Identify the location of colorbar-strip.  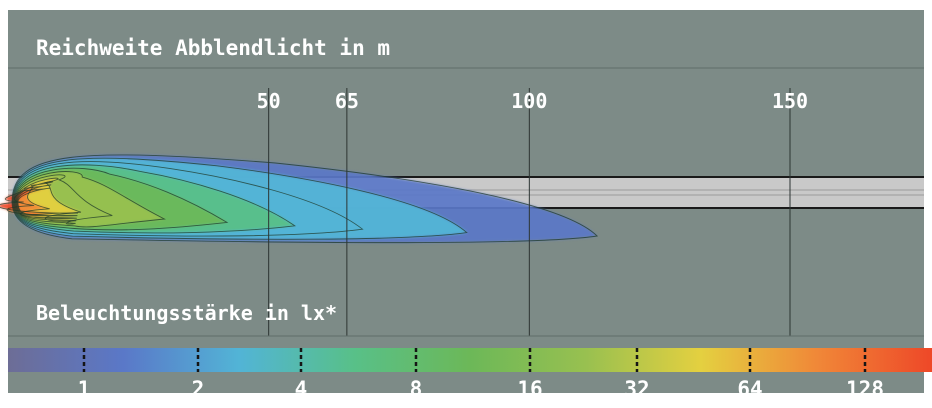
(470, 360).